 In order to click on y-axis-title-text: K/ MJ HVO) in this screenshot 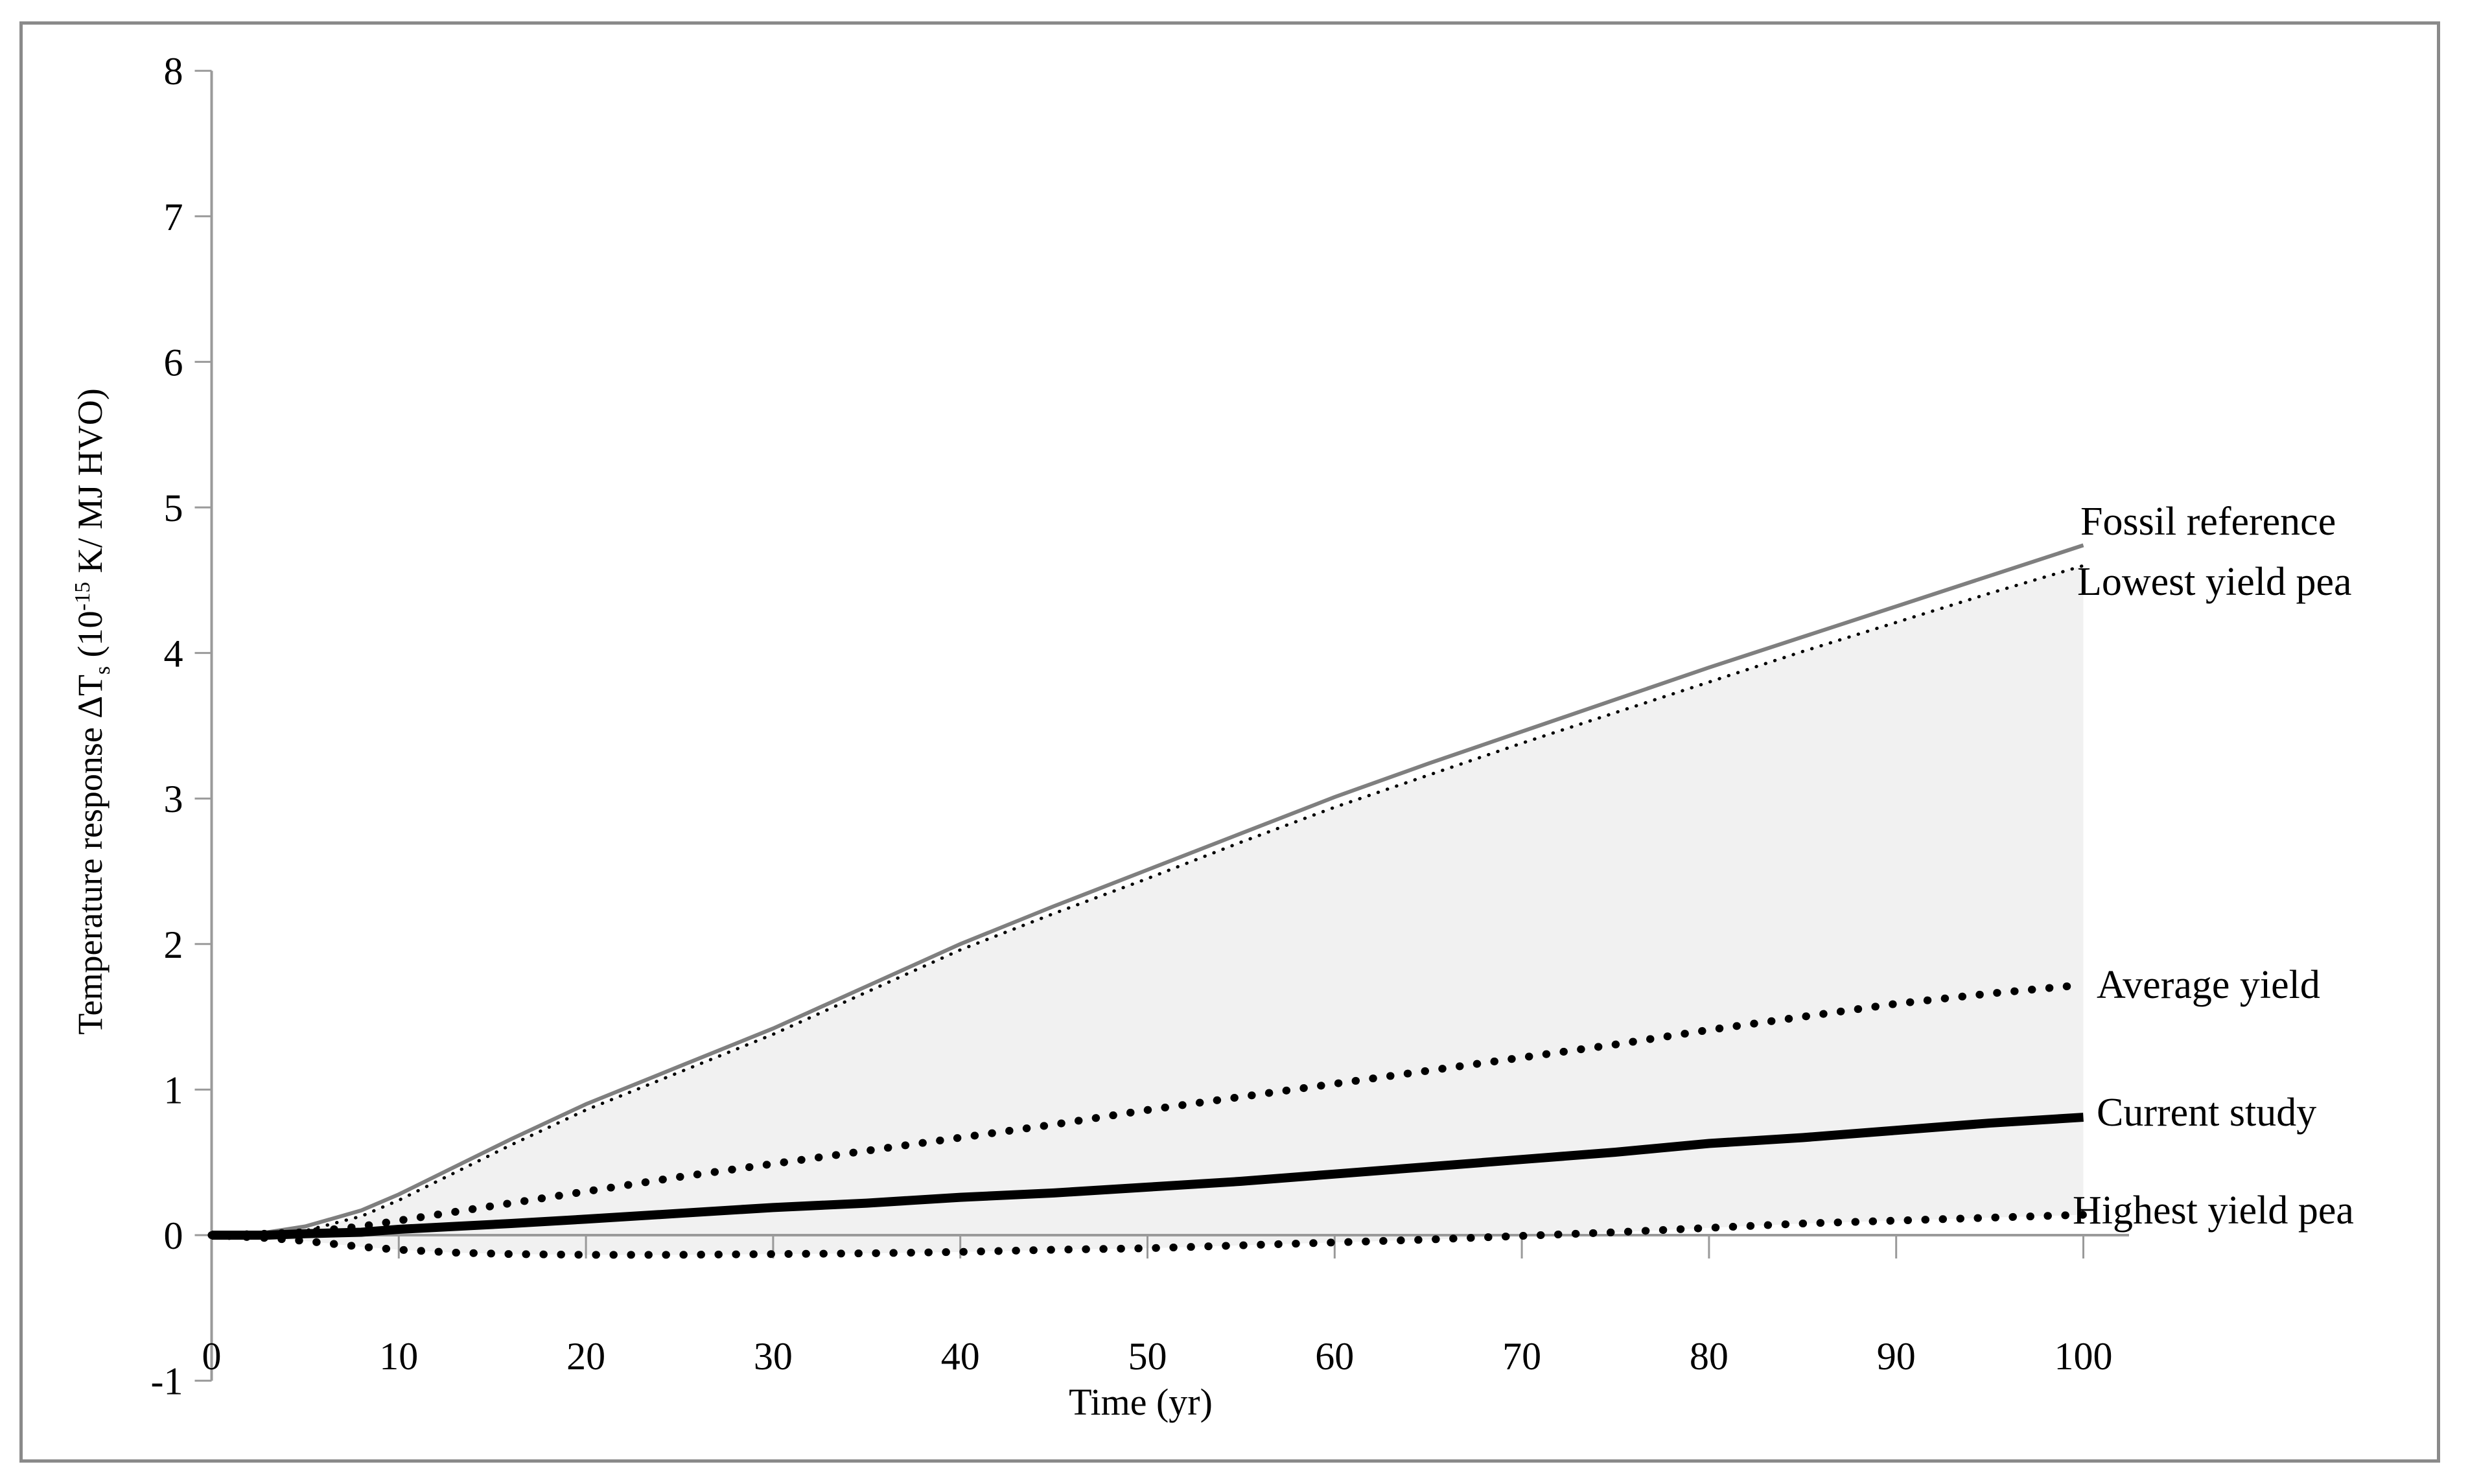, I will do `click(90, 485)`.